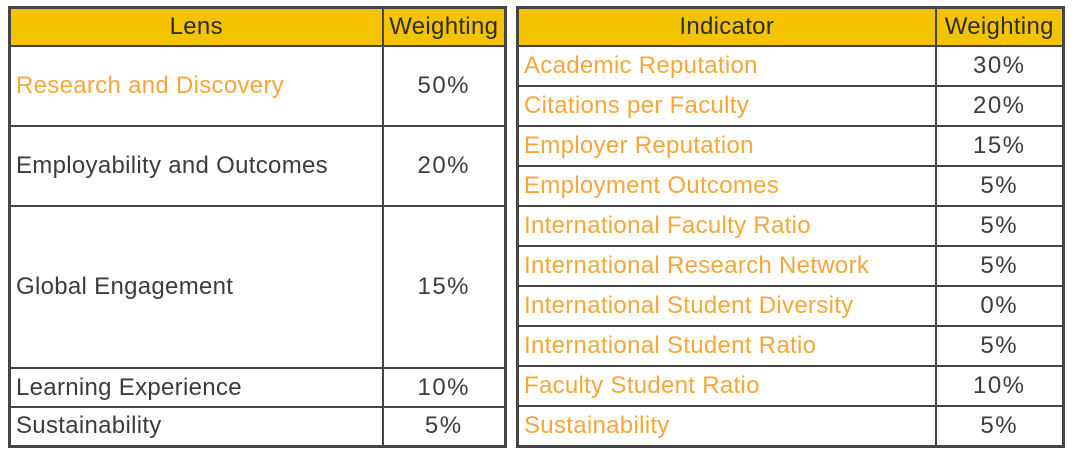 The image size is (1080, 469). I want to click on indicator-cell: International Student Diversity, so click(726, 306).